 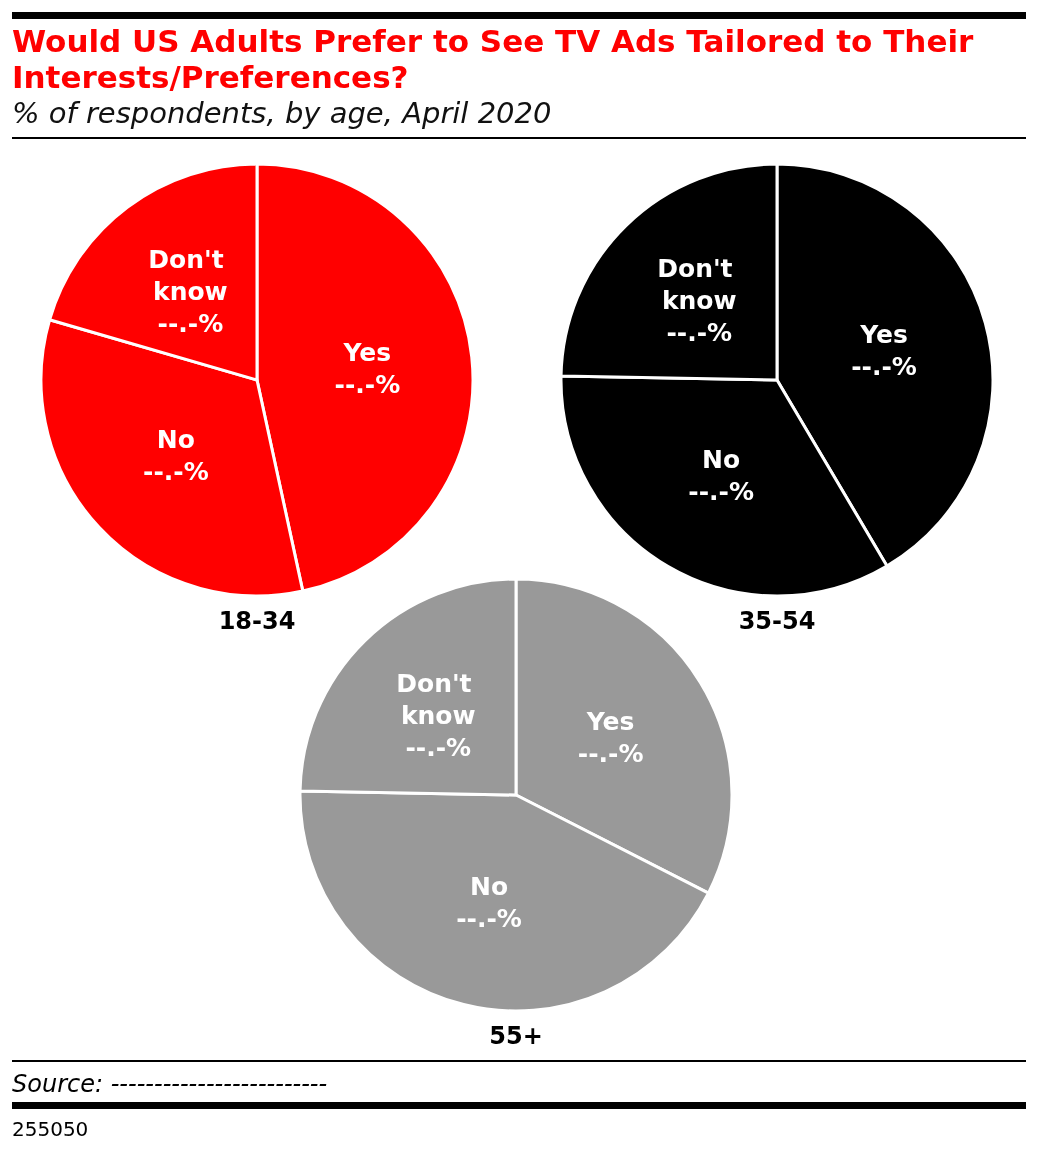 What do you see at coordinates (493, 59) in the screenshot?
I see `chart-title: Would US Adults Prefer to See TV Ads Tailored to Their Interests/Preferences?` at bounding box center [493, 59].